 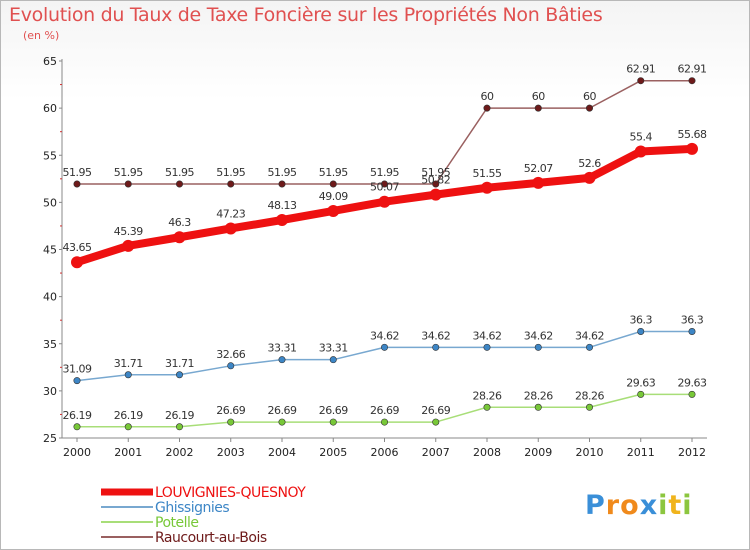 I want to click on data-label: 52.07, so click(x=538, y=168).